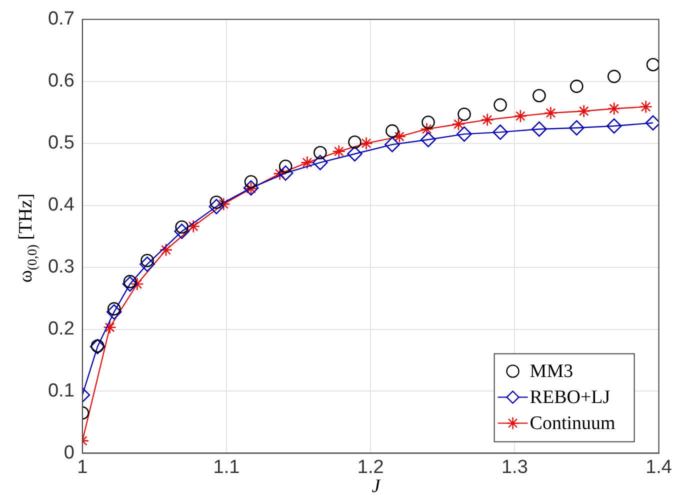 This screenshot has width=675, height=502. Describe the element at coordinates (376, 487) in the screenshot. I see `x-axis-title: J` at that location.